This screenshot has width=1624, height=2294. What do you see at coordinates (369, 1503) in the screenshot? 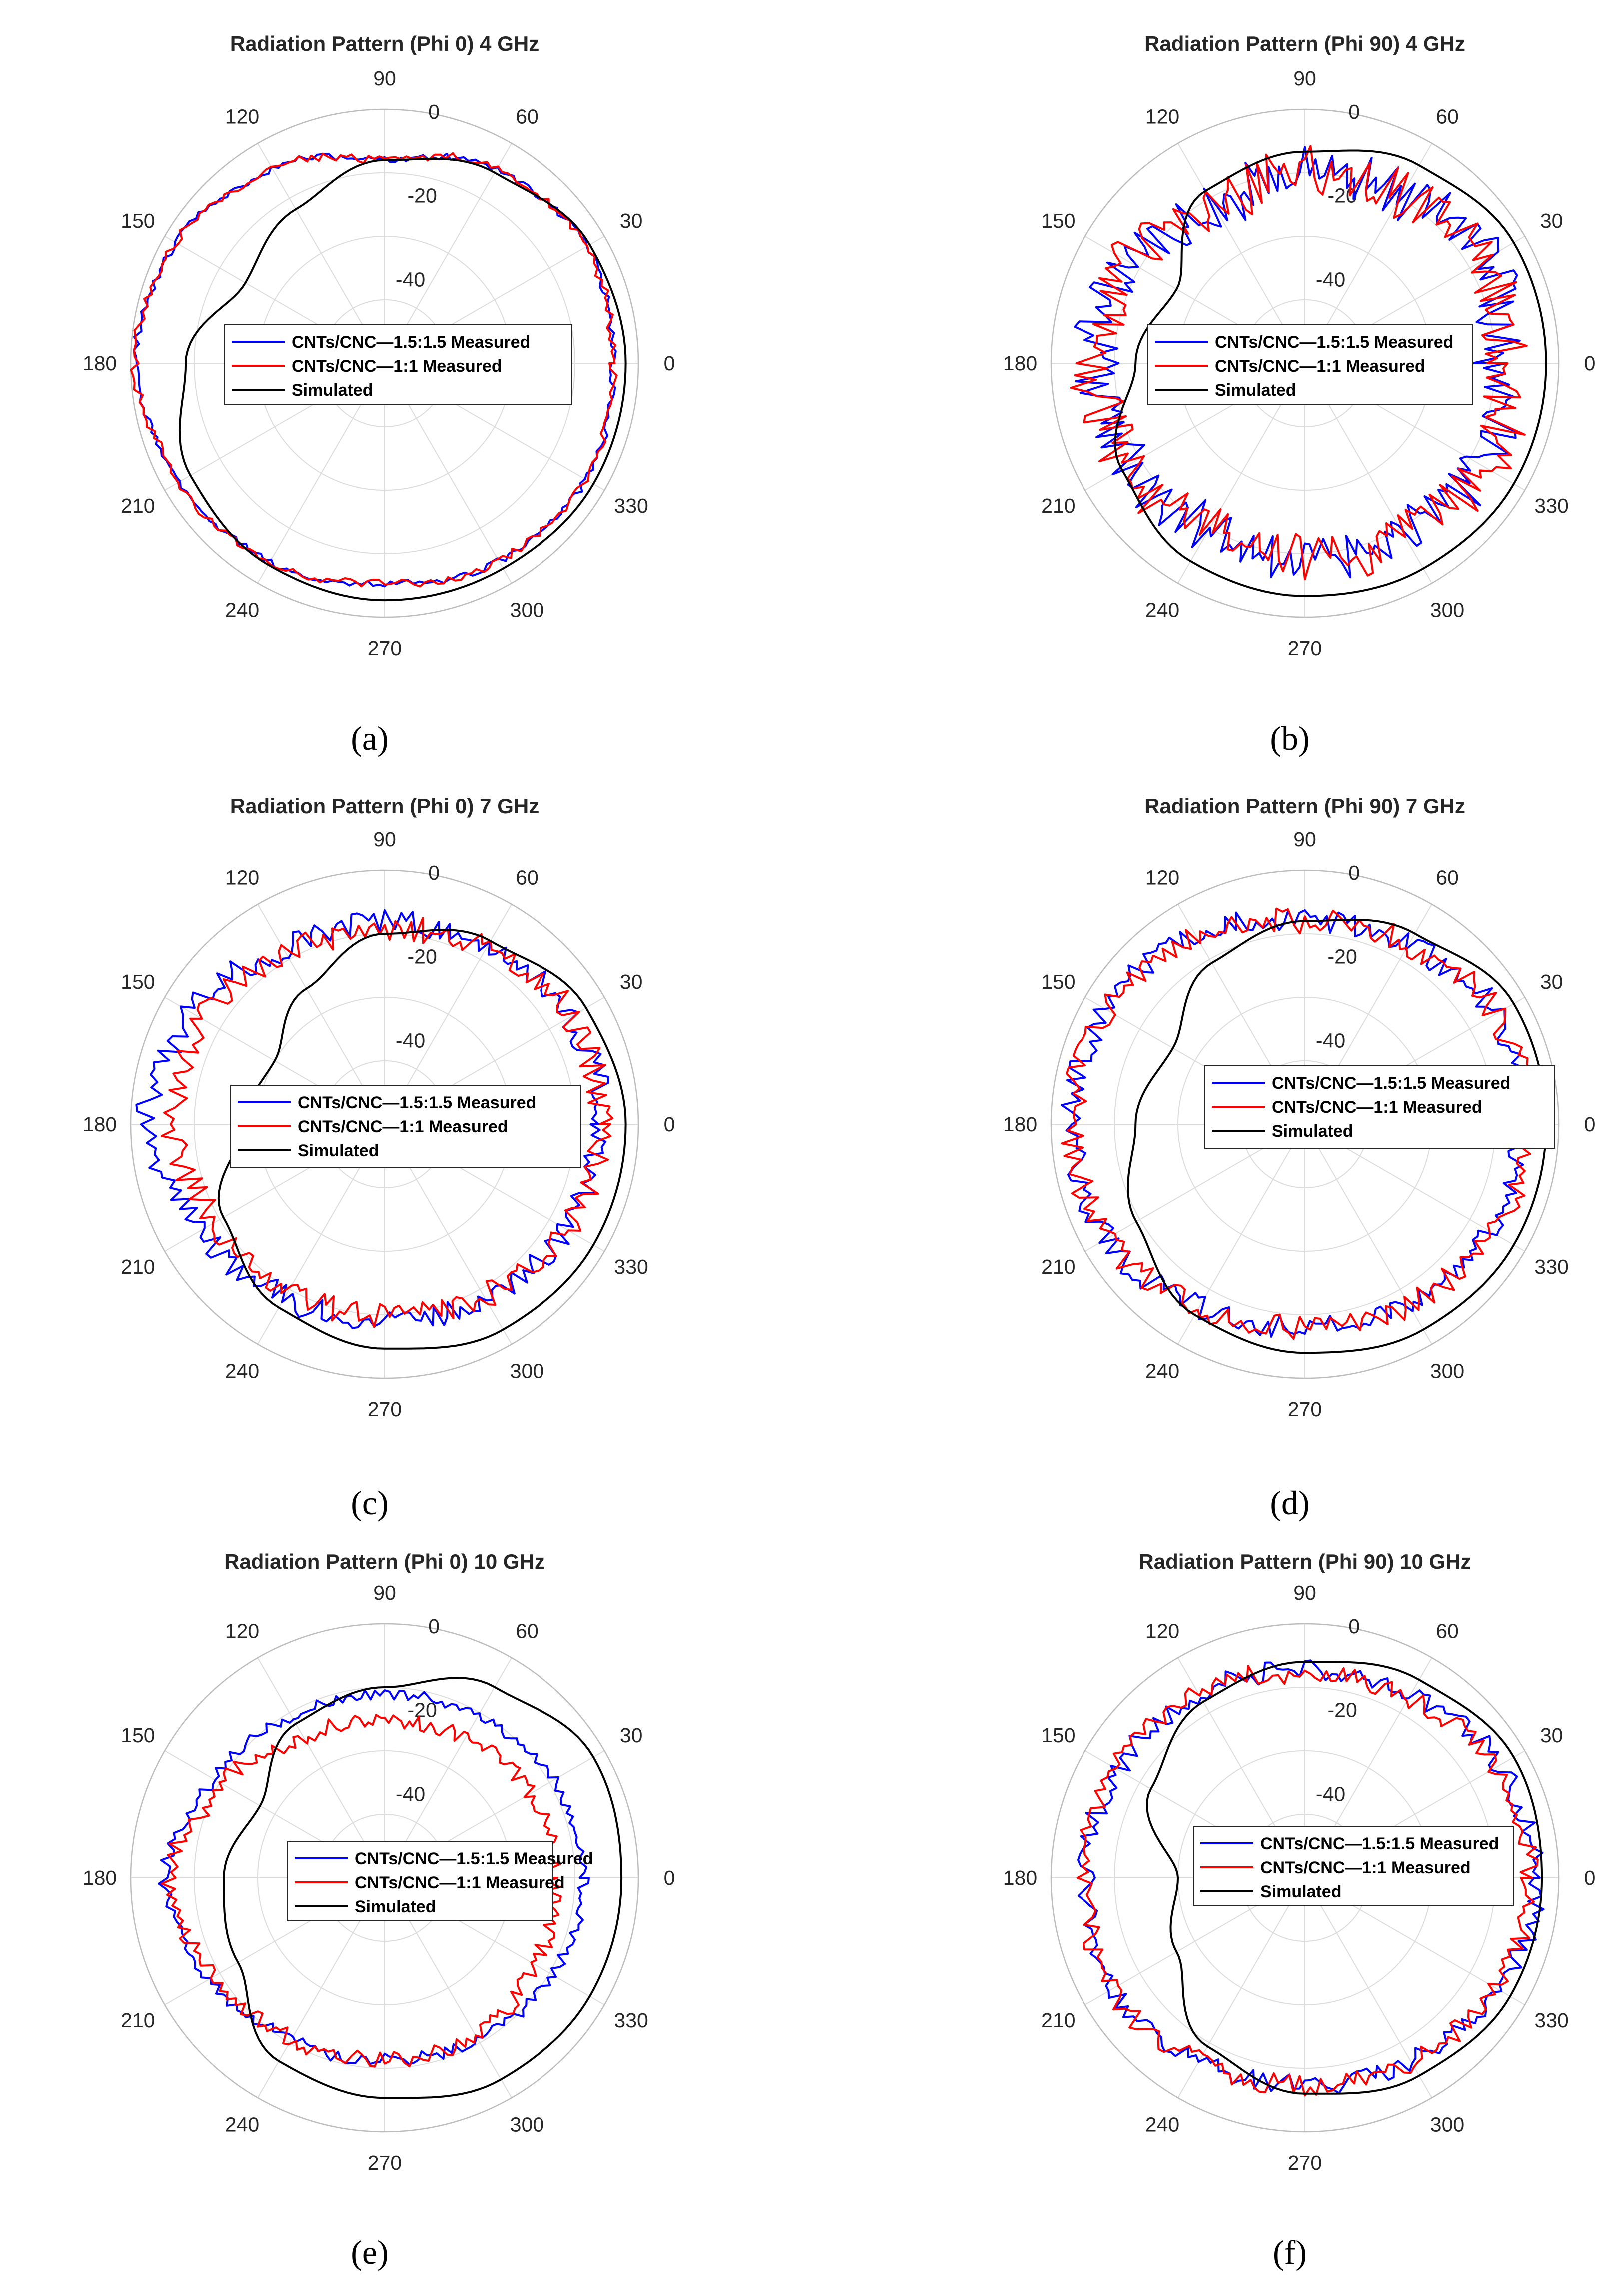
I see `panel-label: (c)` at bounding box center [369, 1503].